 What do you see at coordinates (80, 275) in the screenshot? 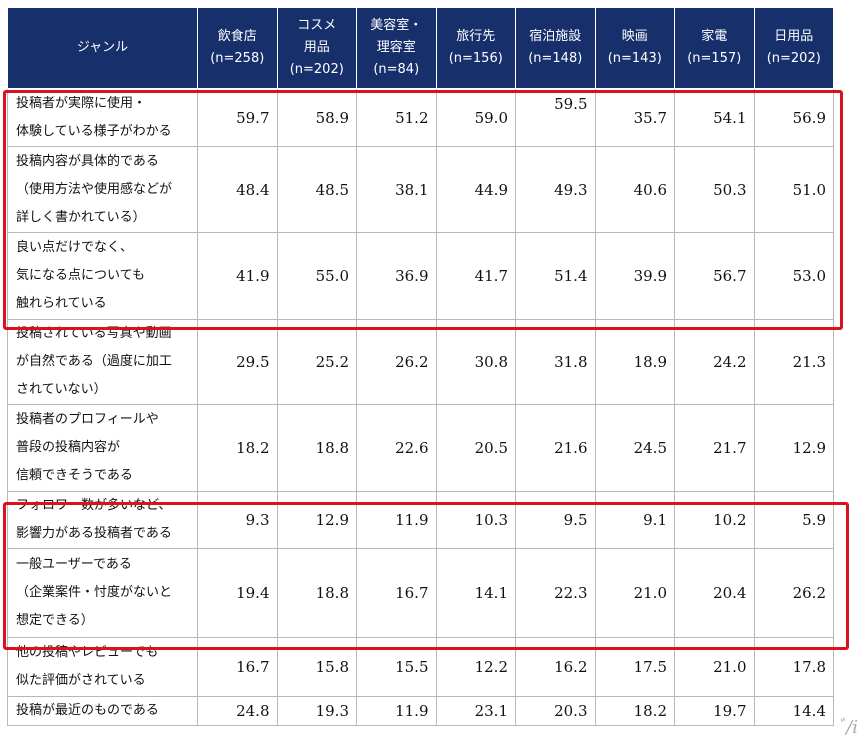
I see `row-label-line: 気になる点についても` at bounding box center [80, 275].